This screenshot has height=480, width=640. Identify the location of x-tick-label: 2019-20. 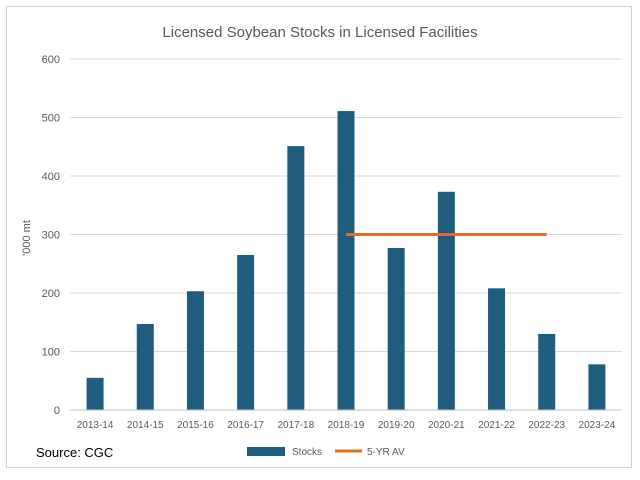
(396, 425).